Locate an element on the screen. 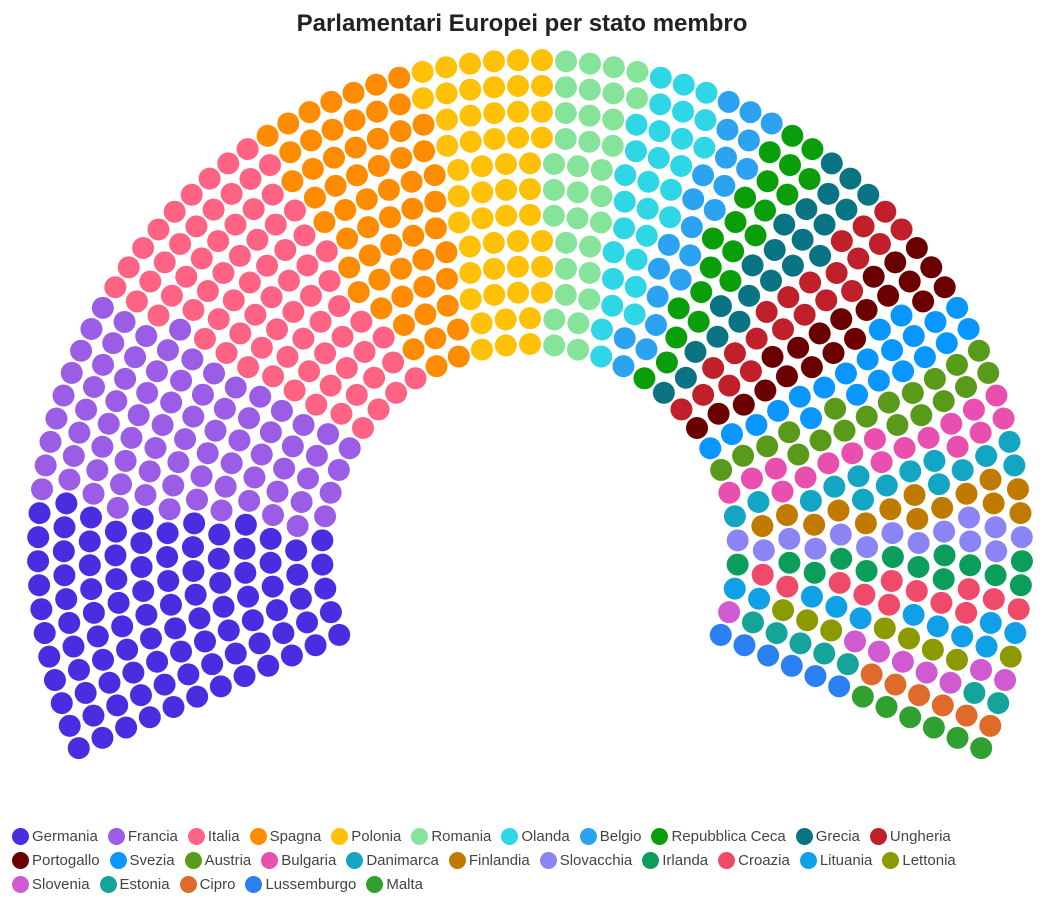  legend-label: Grecia is located at coordinates (837, 836).